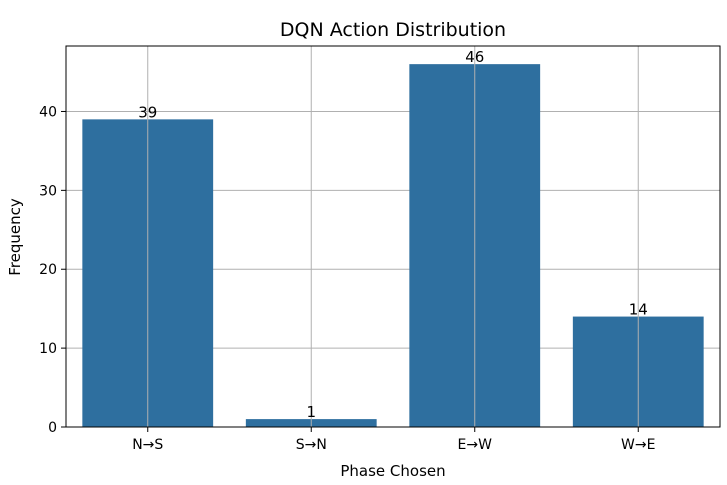  I want to click on x-axis-label: Phase Chosen, so click(392, 471).